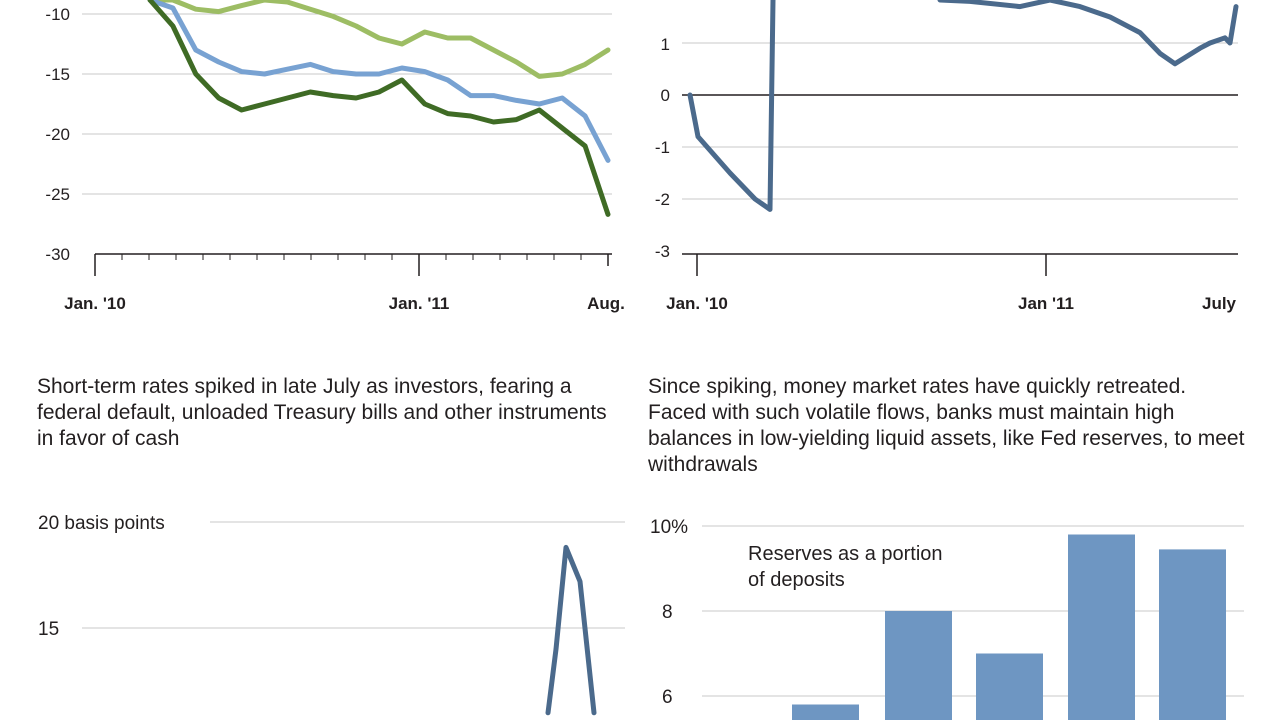 This screenshot has height=720, width=1280. Describe the element at coordinates (57, 14) in the screenshot. I see `chart1-ytick-0: -10` at that location.